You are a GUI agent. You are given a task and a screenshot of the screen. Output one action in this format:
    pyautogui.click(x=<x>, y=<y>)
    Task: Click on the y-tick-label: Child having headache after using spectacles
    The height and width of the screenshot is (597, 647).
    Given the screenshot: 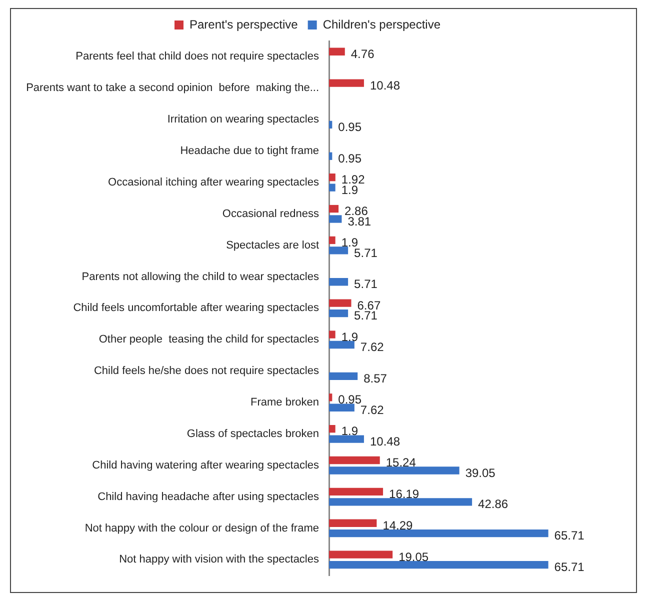 What is the action you would take?
    pyautogui.click(x=209, y=496)
    